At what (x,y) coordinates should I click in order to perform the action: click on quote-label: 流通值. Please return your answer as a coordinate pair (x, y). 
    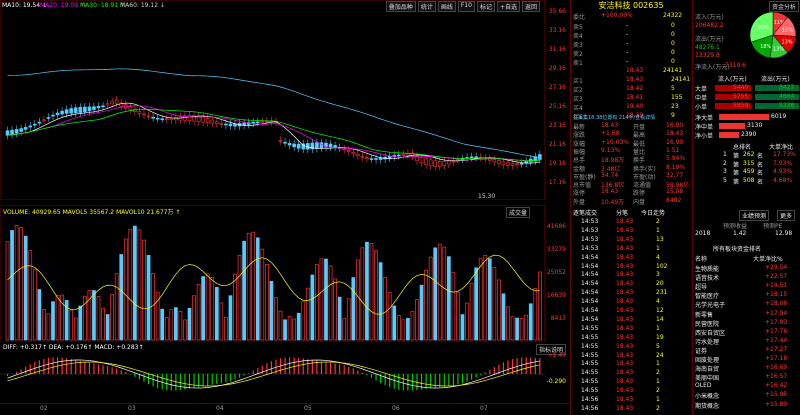
    Looking at the image, I should click on (642, 186).